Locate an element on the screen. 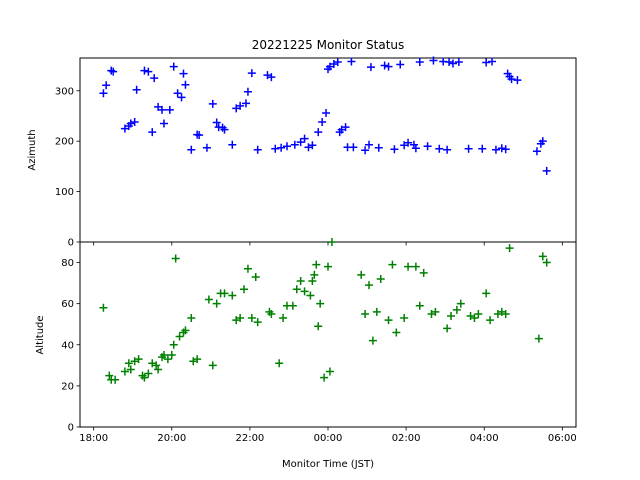 The height and width of the screenshot is (480, 640). azimuth-y-tick-label: 0 is located at coordinates (71, 243).